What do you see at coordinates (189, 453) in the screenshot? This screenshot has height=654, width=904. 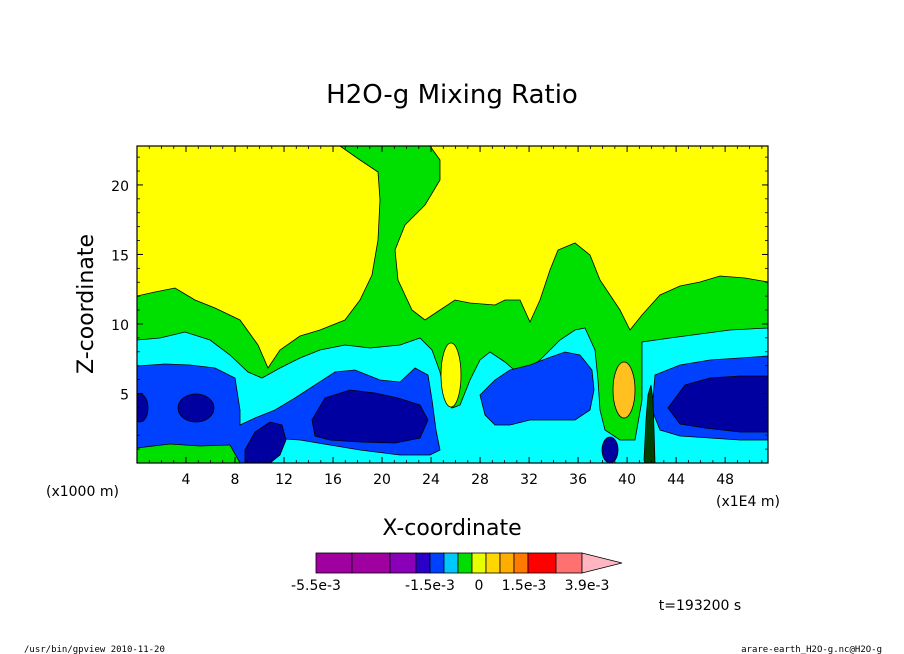 I see `field-green-bottom` at bounding box center [189, 453].